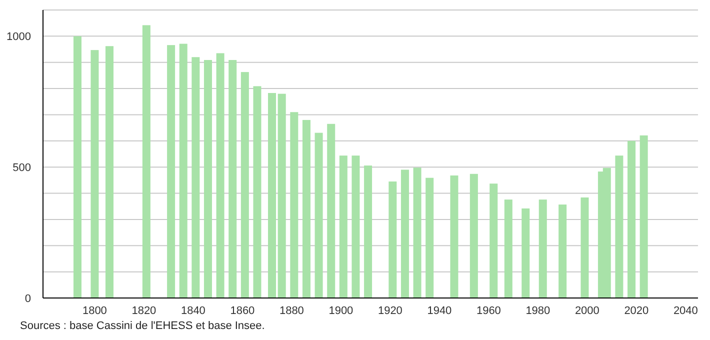 This screenshot has height=340, width=710. I want to click on x-tick-label: 2040, so click(685, 310).